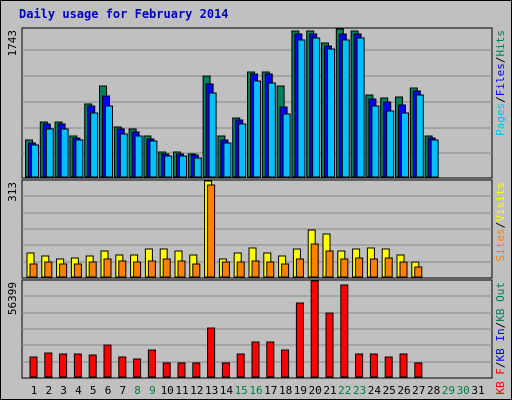 This screenshot has width=512, height=400. I want to click on day-label-17: 17, so click(270, 390).